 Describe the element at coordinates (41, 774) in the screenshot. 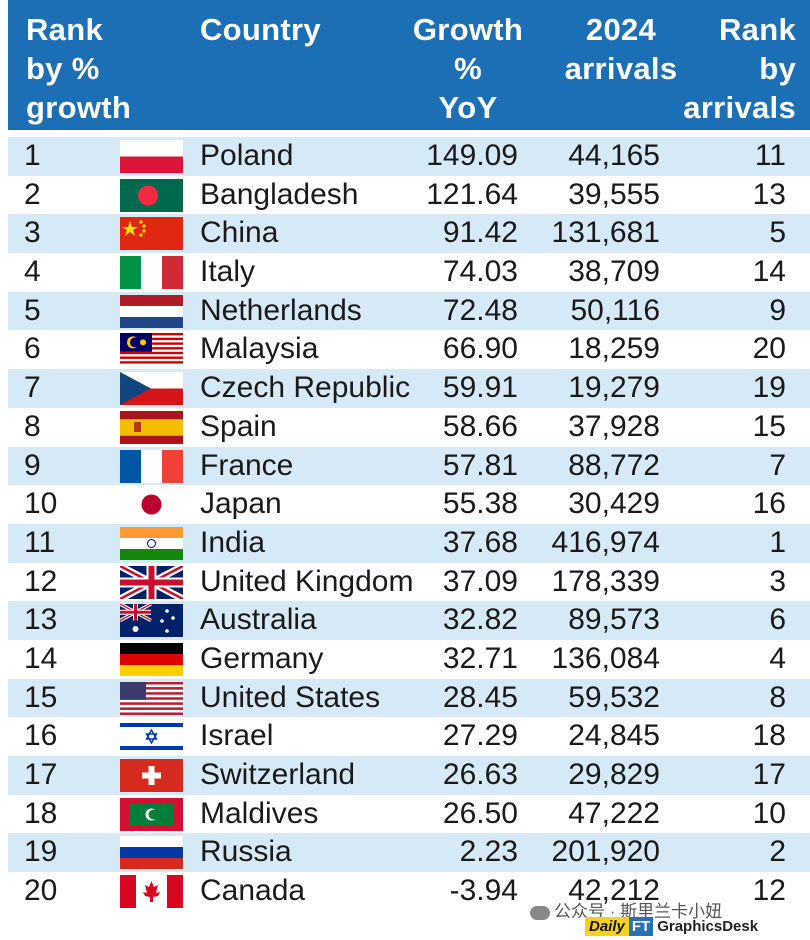

I see `rank-growth-cell: 17` at that location.